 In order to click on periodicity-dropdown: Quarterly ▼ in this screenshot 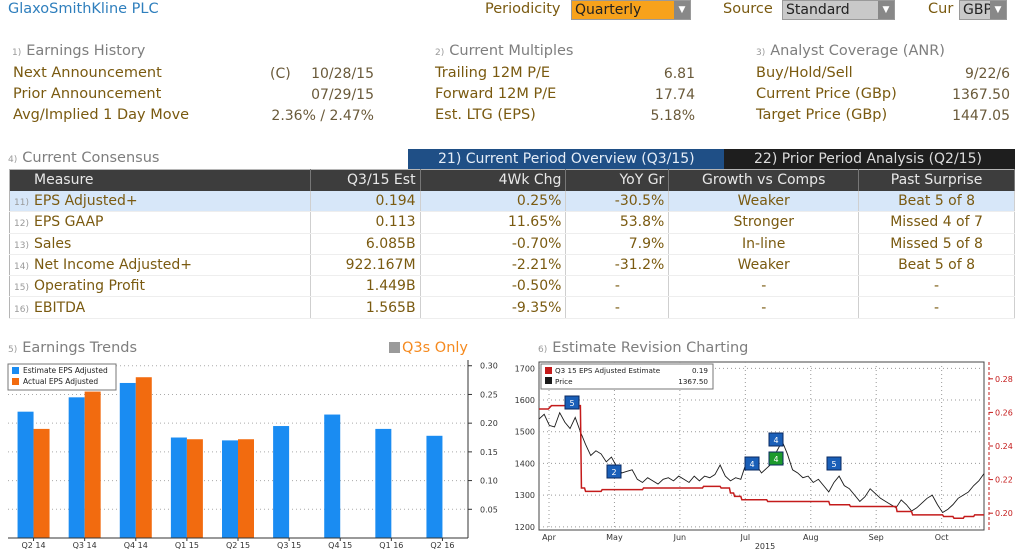, I will do `click(631, 10)`.